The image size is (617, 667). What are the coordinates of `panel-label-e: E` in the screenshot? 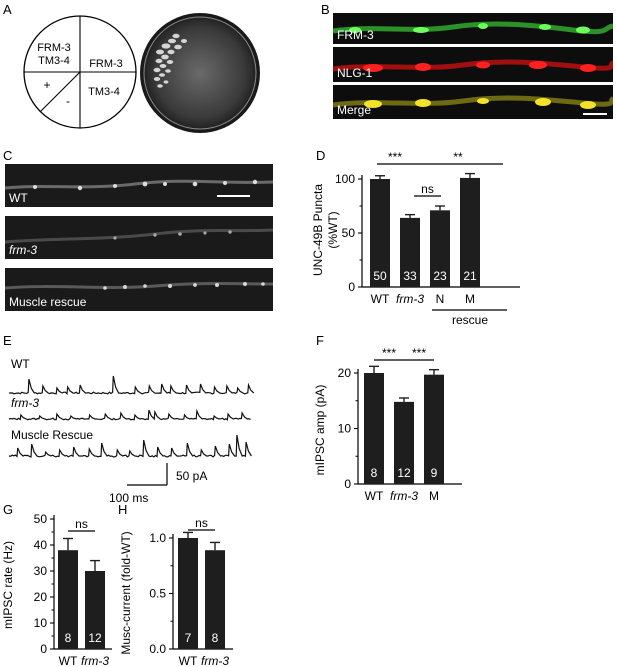 It's located at (7, 340).